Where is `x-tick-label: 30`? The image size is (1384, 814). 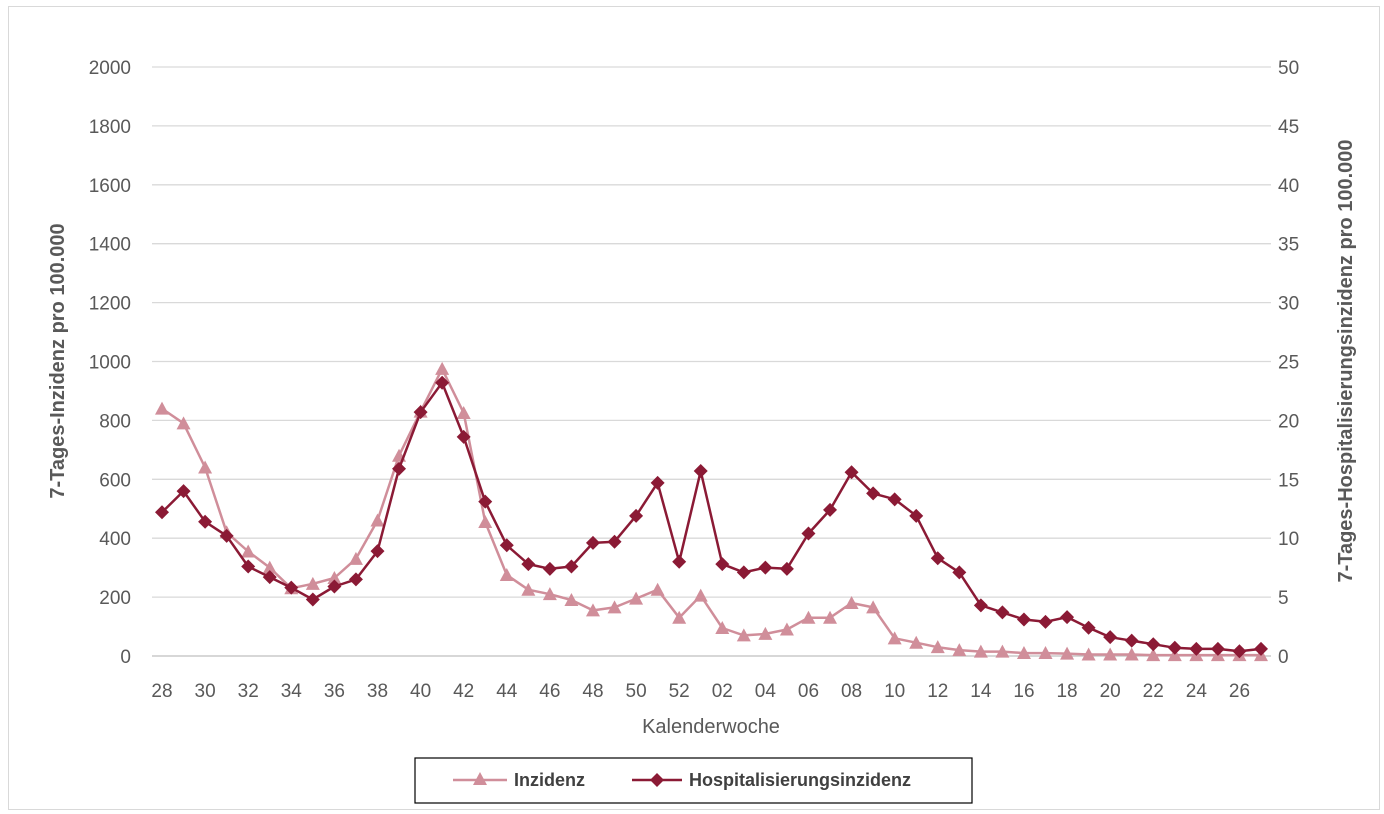
x-tick-label: 30 is located at coordinates (205, 691).